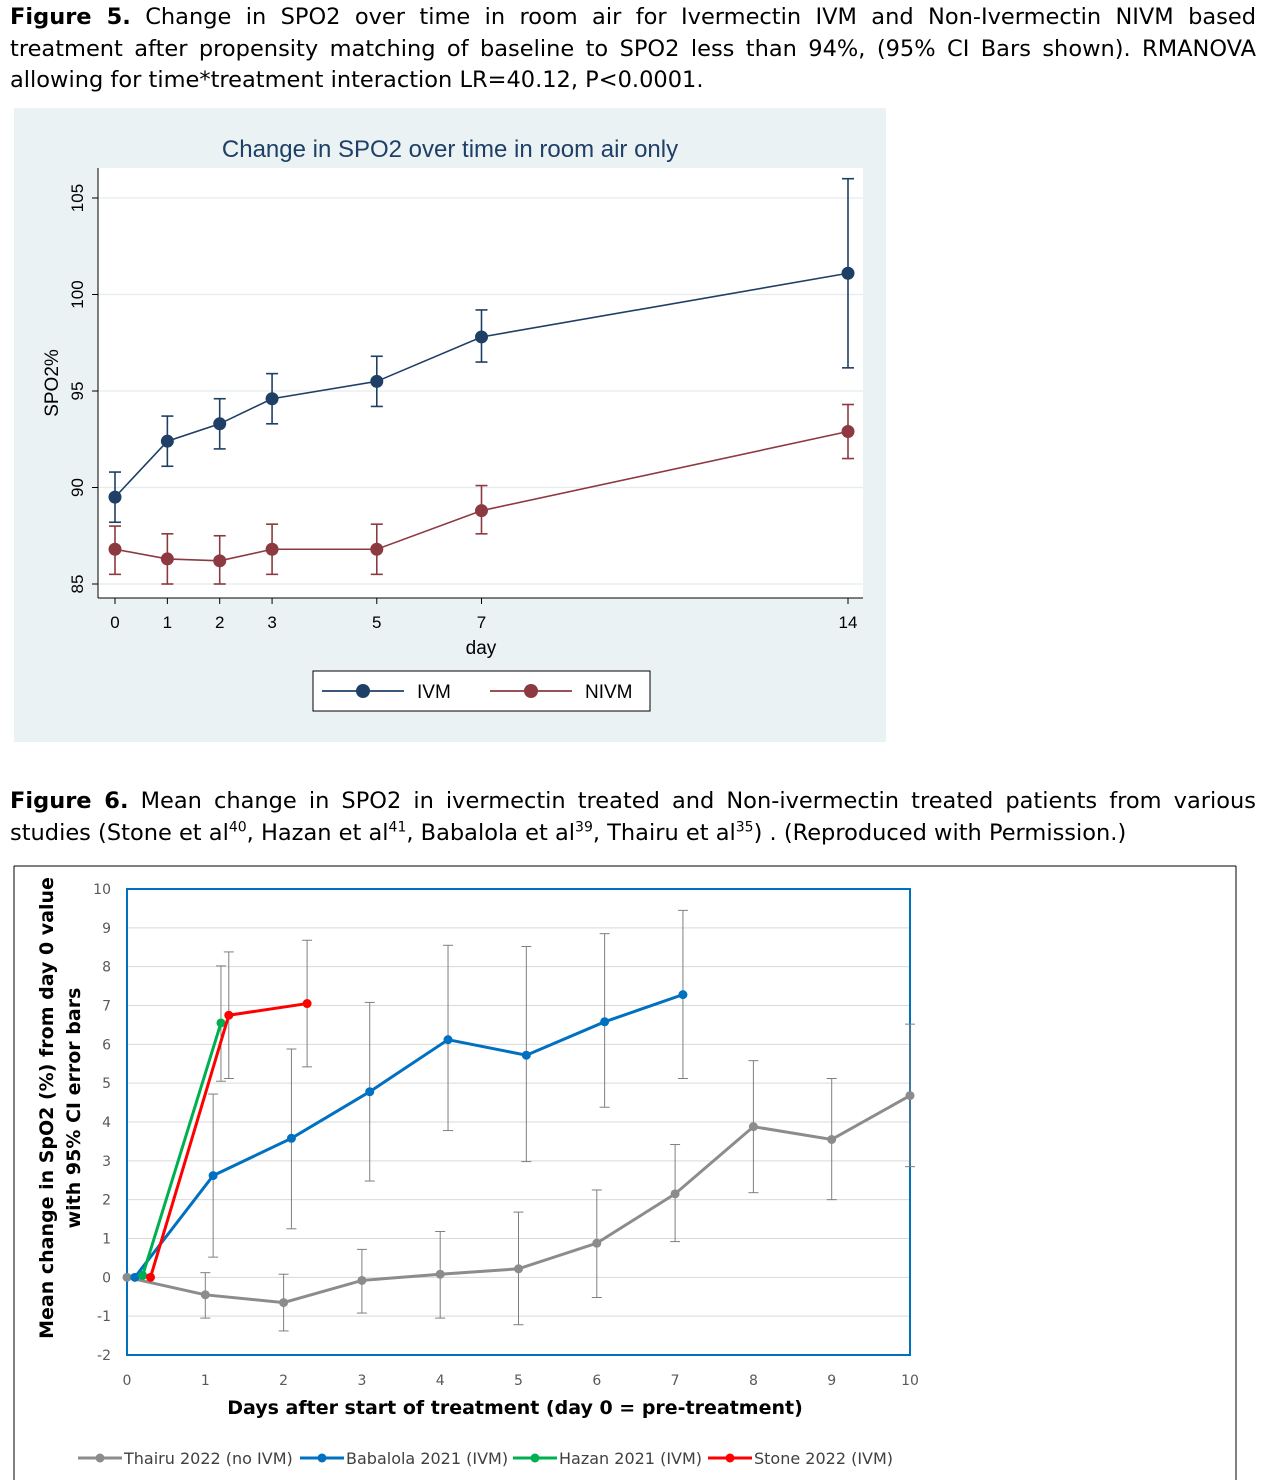 The image size is (1266, 1480). Describe the element at coordinates (609, 692) in the screenshot. I see `figure5-legend-label-nivm: NIVM` at that location.